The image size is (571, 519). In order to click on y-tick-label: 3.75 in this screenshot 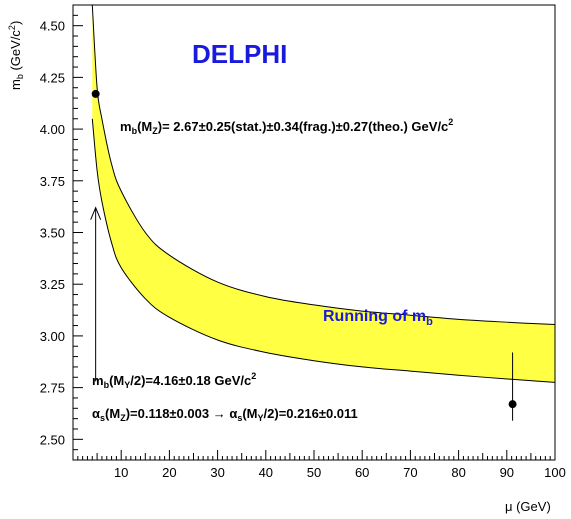, I will do `click(52, 181)`.